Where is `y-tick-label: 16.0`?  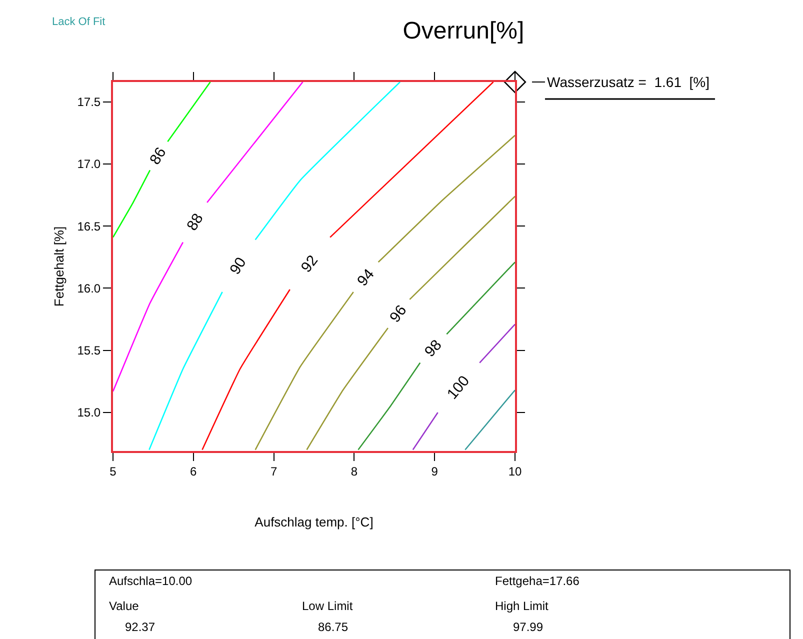
y-tick-label: 16.0 is located at coordinates (89, 288).